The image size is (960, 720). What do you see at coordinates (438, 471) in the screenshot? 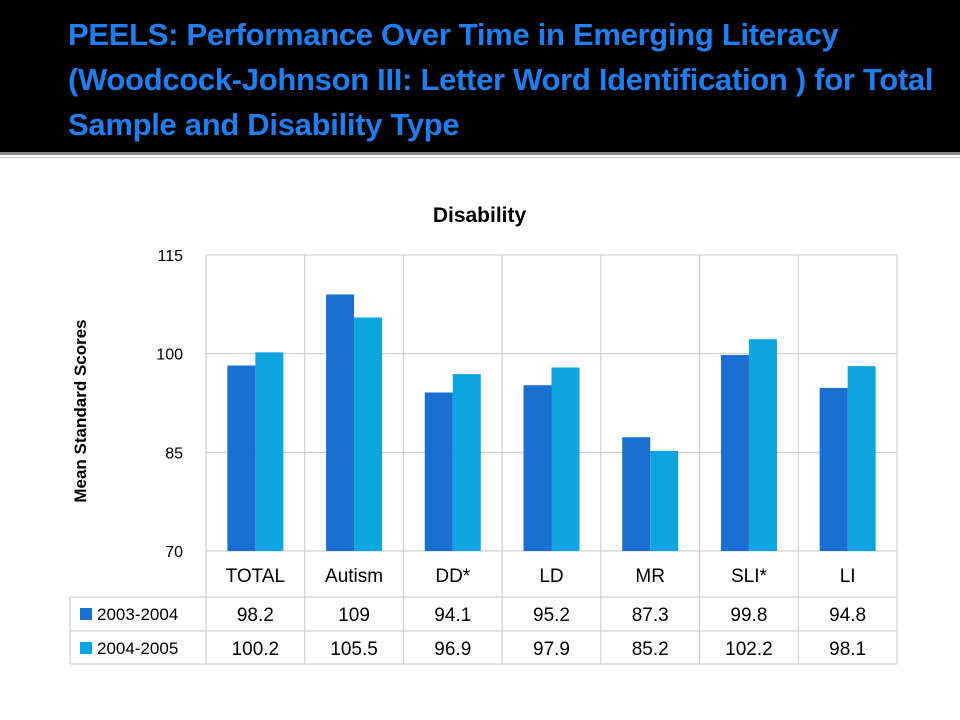
I see `bar-2003-2004-DD*` at bounding box center [438, 471].